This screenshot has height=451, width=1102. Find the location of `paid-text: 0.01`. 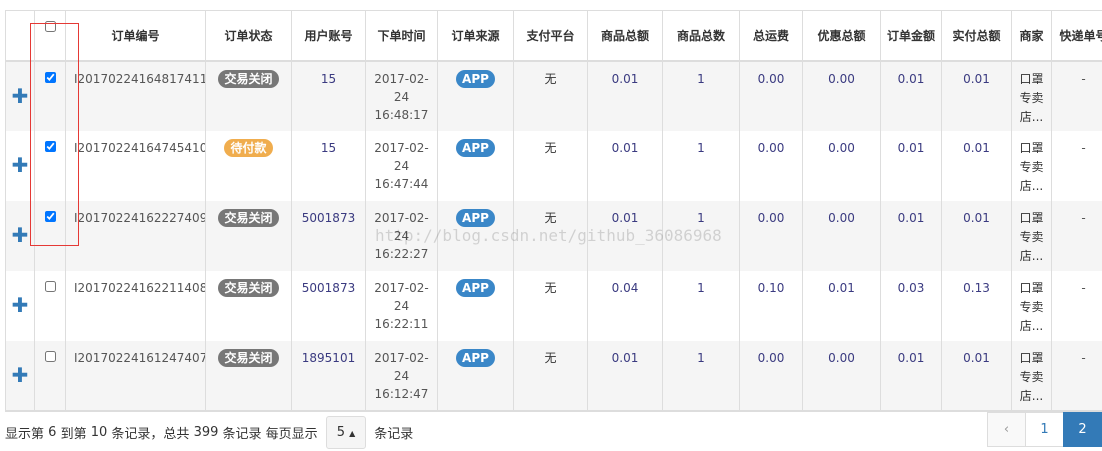

paid-text: 0.01 is located at coordinates (976, 148).